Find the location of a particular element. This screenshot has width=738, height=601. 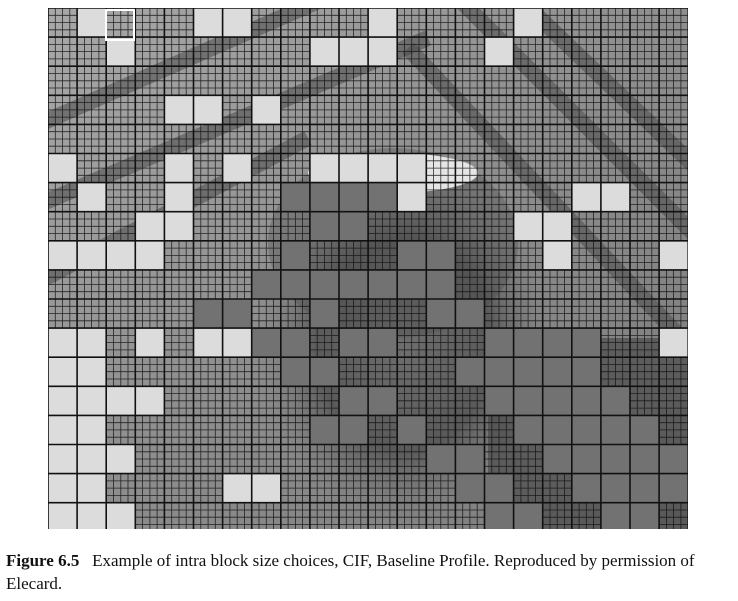

background-stripe is located at coordinates (572, 124).